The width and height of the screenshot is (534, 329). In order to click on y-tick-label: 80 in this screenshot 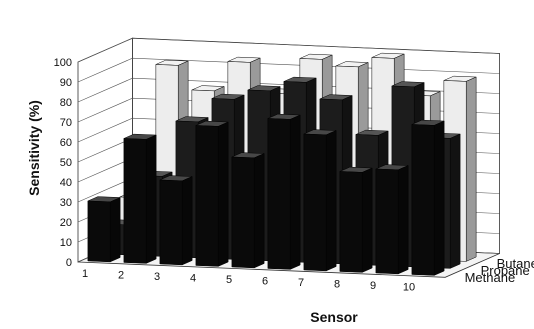, I will do `click(66, 103)`.